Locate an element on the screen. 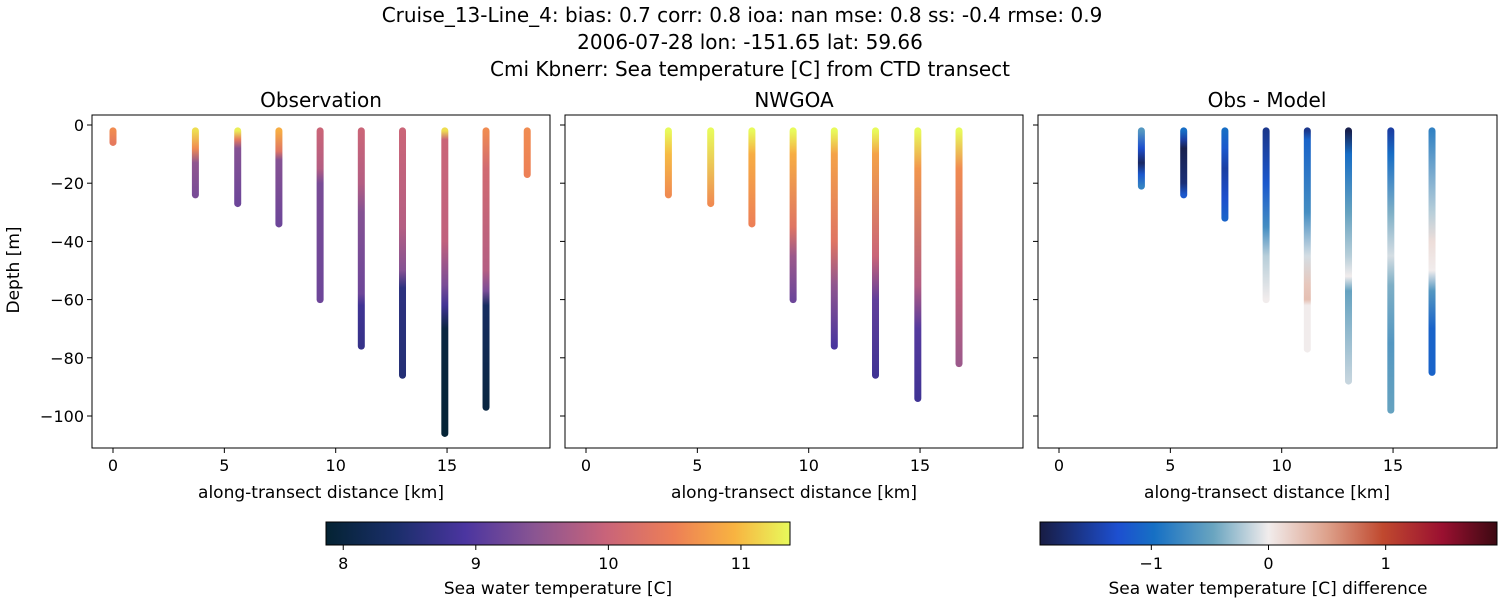  title-line-2: 2006-07-28 lon: -151.65 lat: 59.66 is located at coordinates (750, 42).